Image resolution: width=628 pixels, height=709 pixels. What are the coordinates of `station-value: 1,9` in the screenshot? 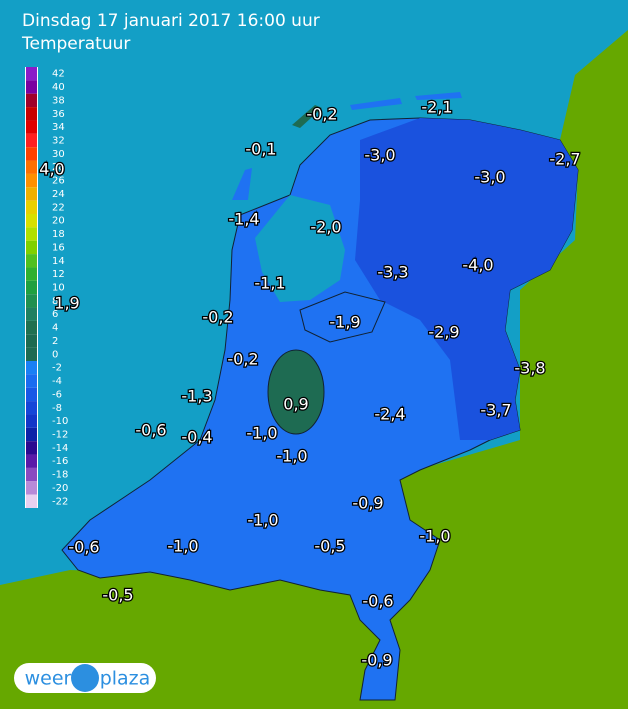 It's located at (66, 303).